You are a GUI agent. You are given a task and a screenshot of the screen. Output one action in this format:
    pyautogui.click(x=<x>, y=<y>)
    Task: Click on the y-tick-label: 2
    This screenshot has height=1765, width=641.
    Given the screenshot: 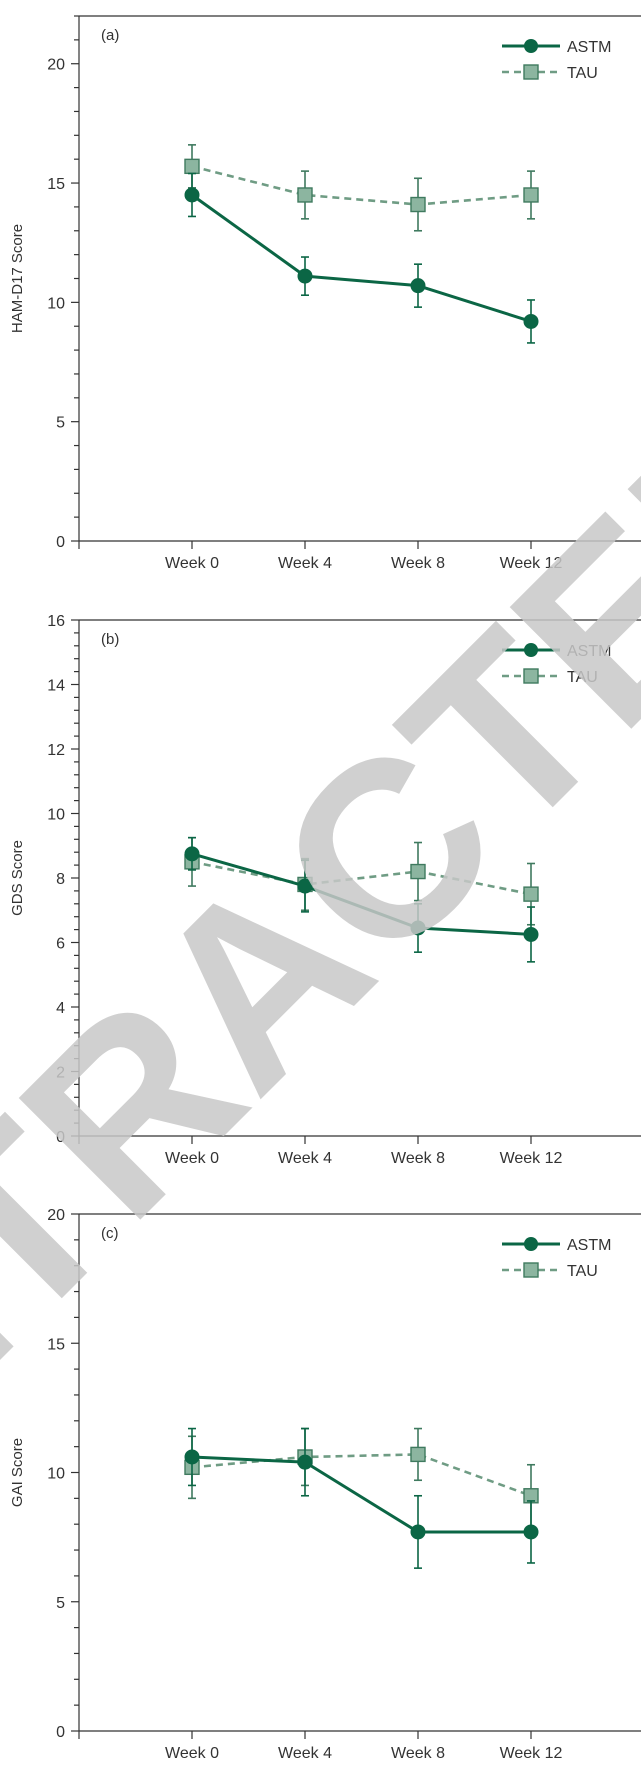 What is the action you would take?
    pyautogui.click(x=60, y=1073)
    